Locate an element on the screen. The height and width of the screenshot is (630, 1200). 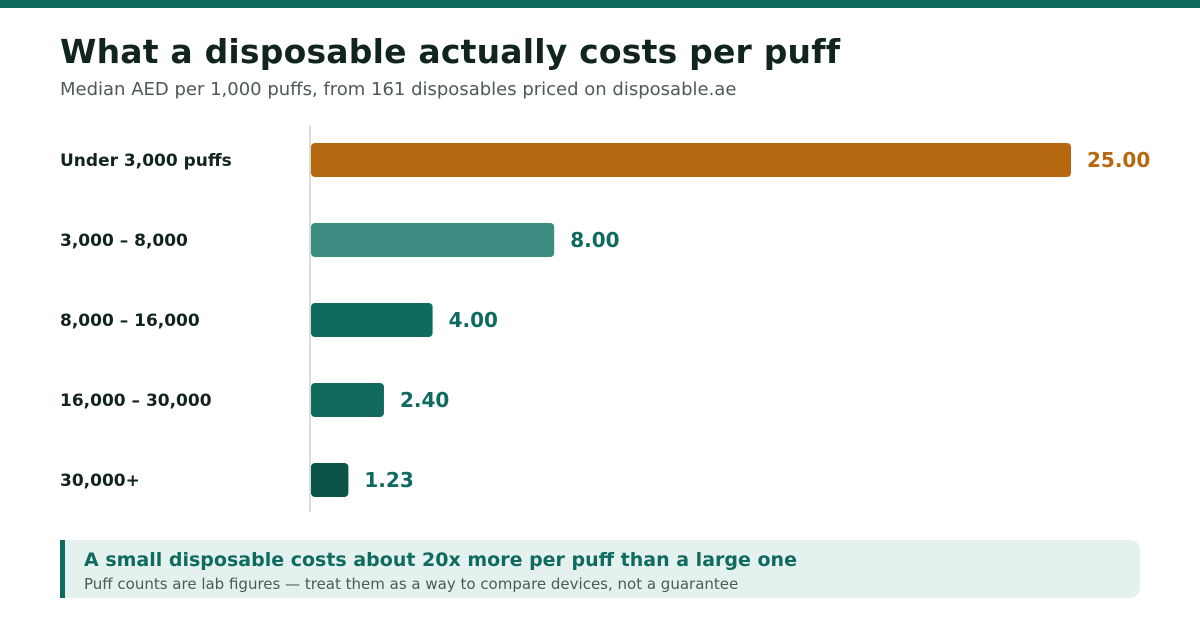
value-label: 2.40 is located at coordinates (424, 400).